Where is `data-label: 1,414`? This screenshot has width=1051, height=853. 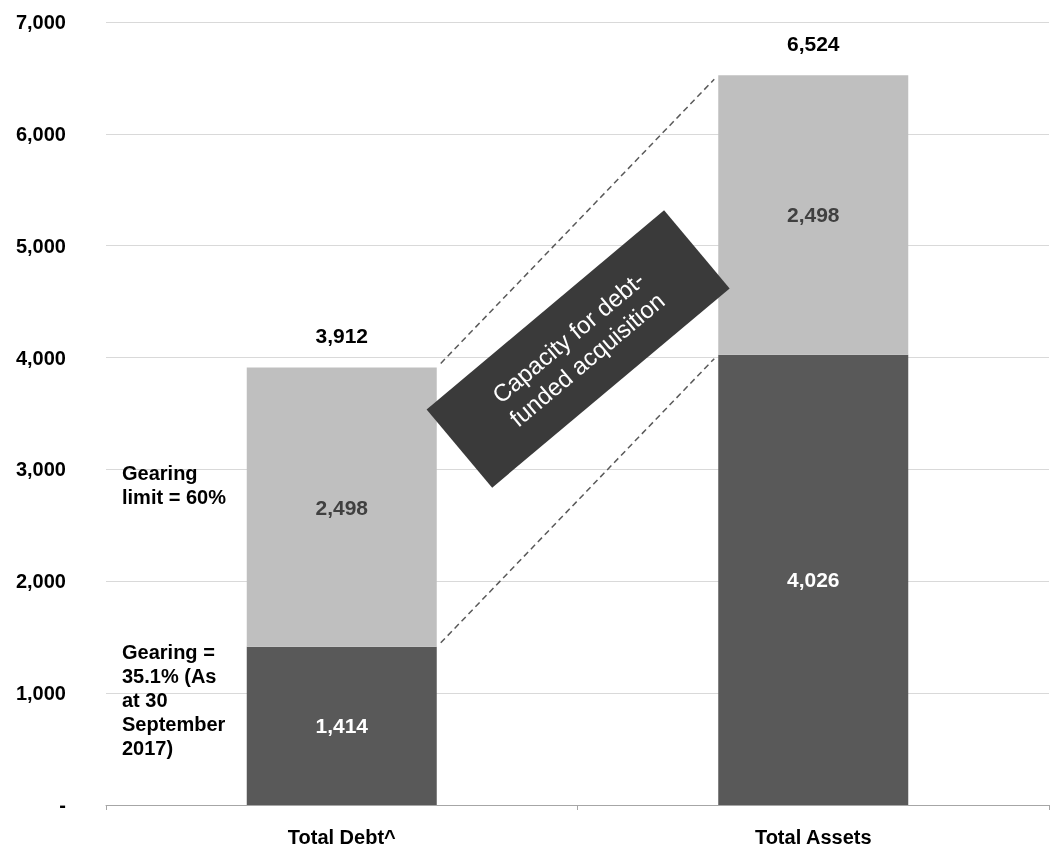
data-label: 1,414 is located at coordinates (342, 726).